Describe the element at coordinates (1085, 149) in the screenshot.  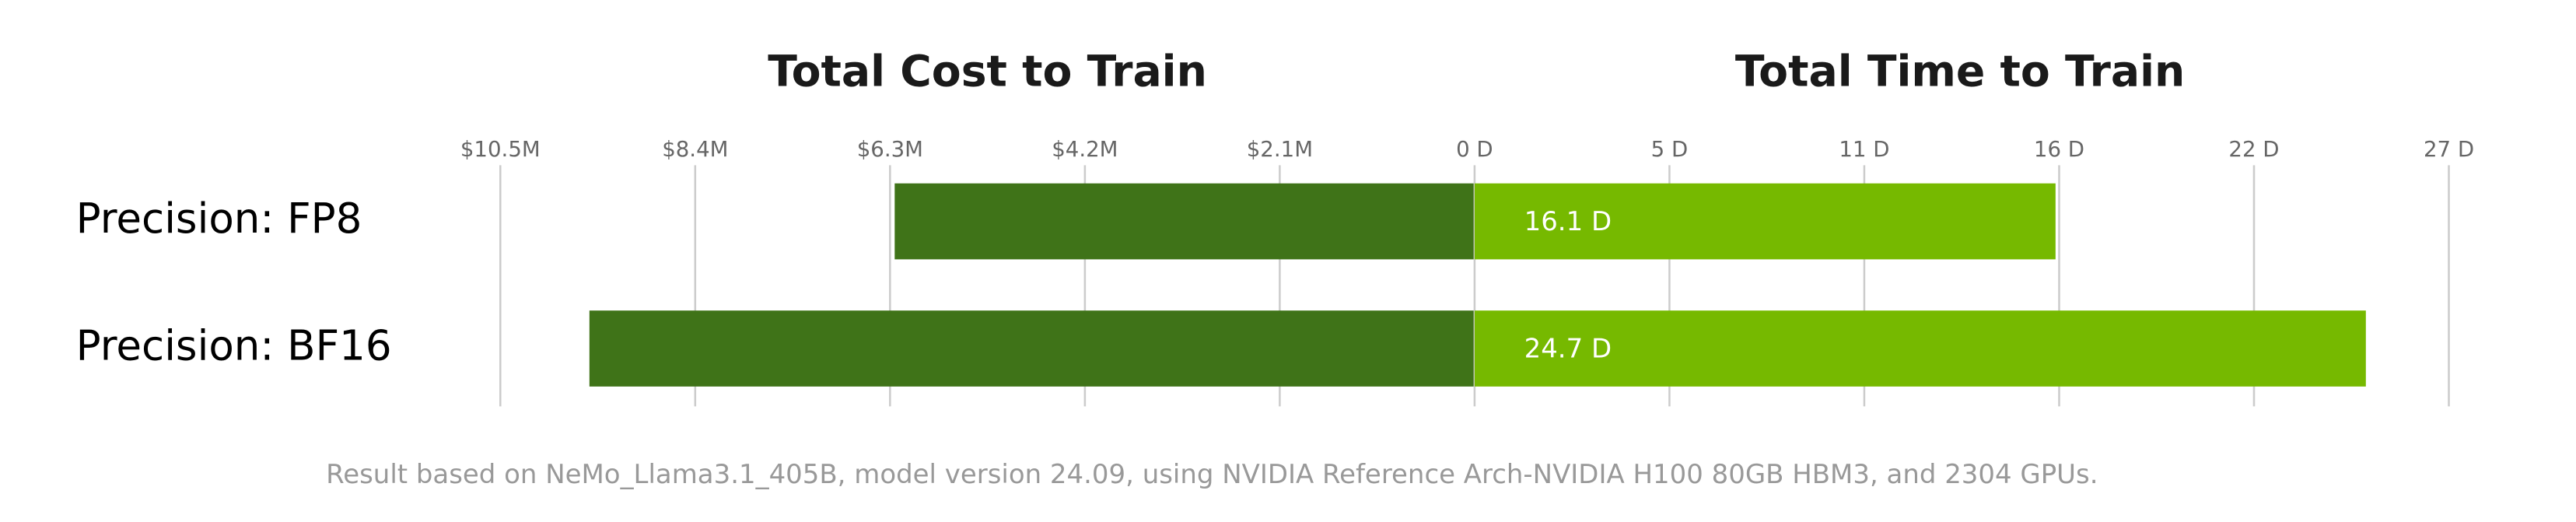
I see `x-tick-label: $4.2M` at that location.